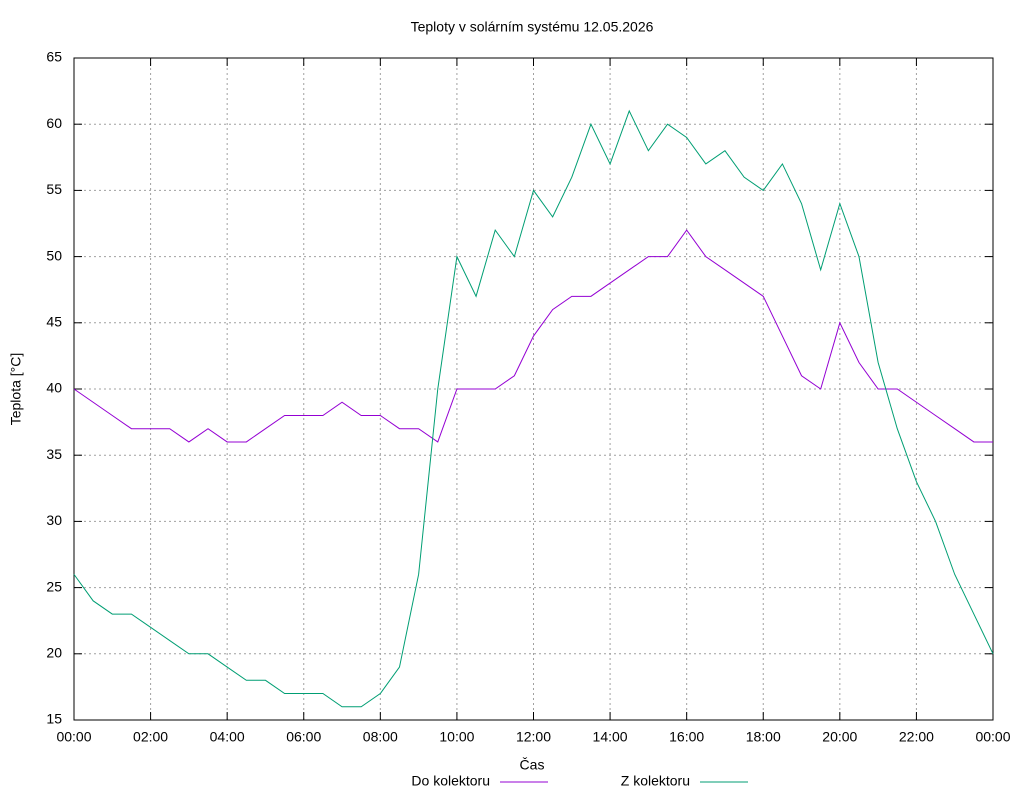 This screenshot has height=800, width=1024. What do you see at coordinates (54, 322) in the screenshot?
I see `y-tick-label: 45` at bounding box center [54, 322].